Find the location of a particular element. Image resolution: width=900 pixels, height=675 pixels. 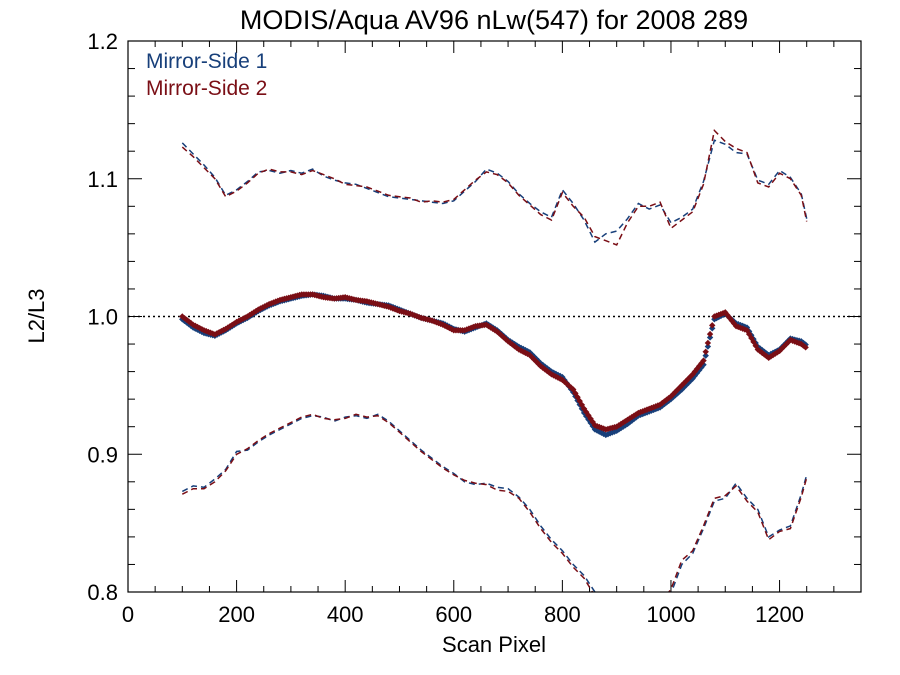

y-tick-label: 1.2 is located at coordinates (102, 41).